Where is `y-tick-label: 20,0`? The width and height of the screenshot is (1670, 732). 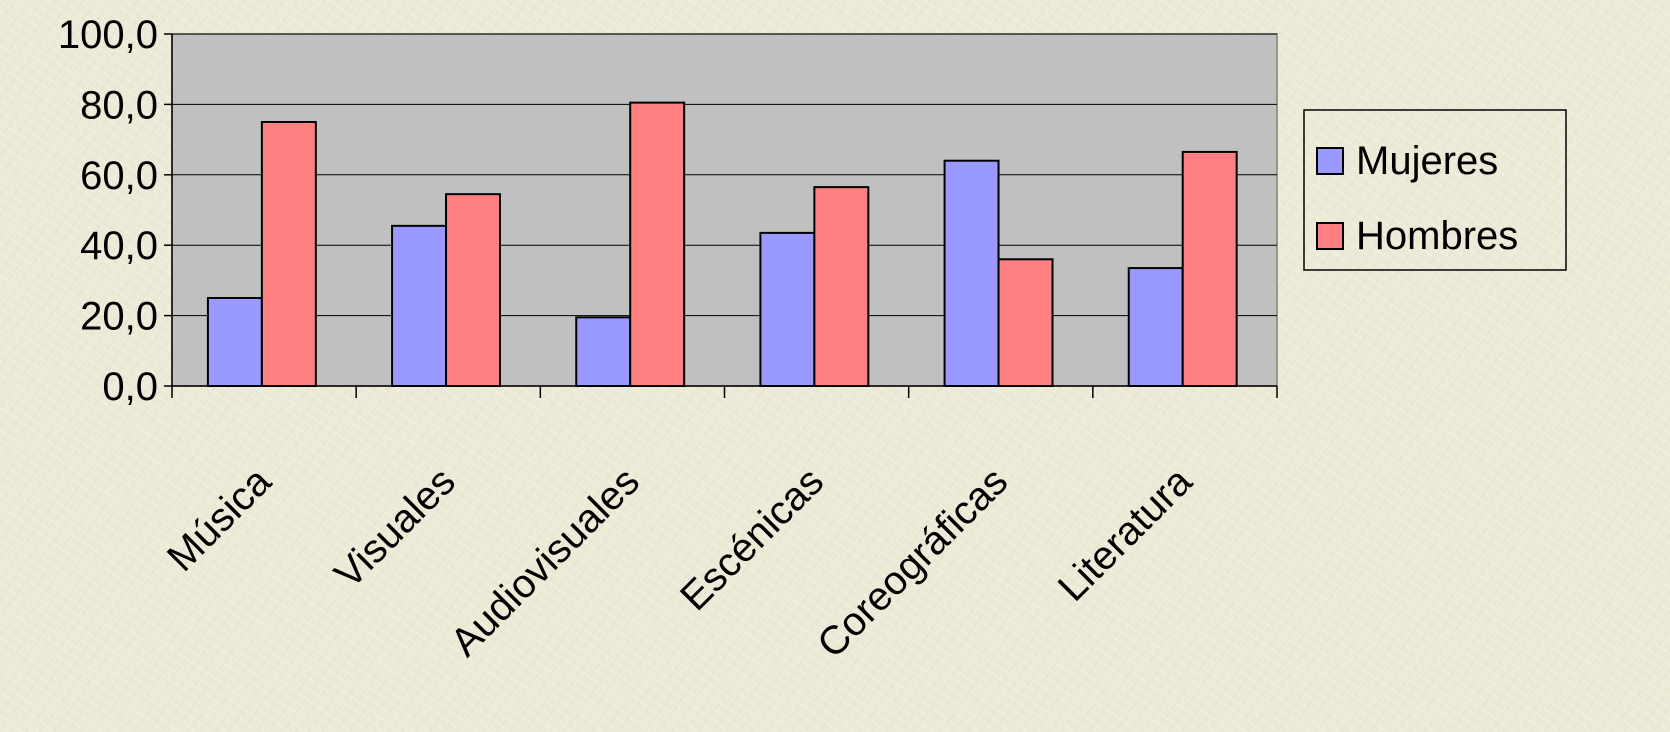
y-tick-label: 20,0 is located at coordinates (119, 317).